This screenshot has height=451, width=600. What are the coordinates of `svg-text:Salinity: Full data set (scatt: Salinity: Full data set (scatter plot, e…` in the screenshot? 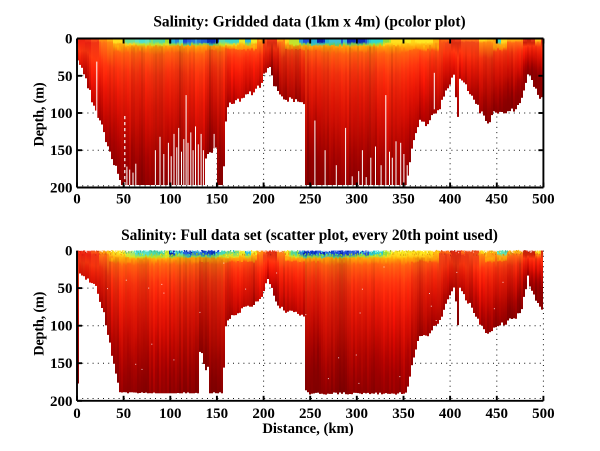 It's located at (309, 235).